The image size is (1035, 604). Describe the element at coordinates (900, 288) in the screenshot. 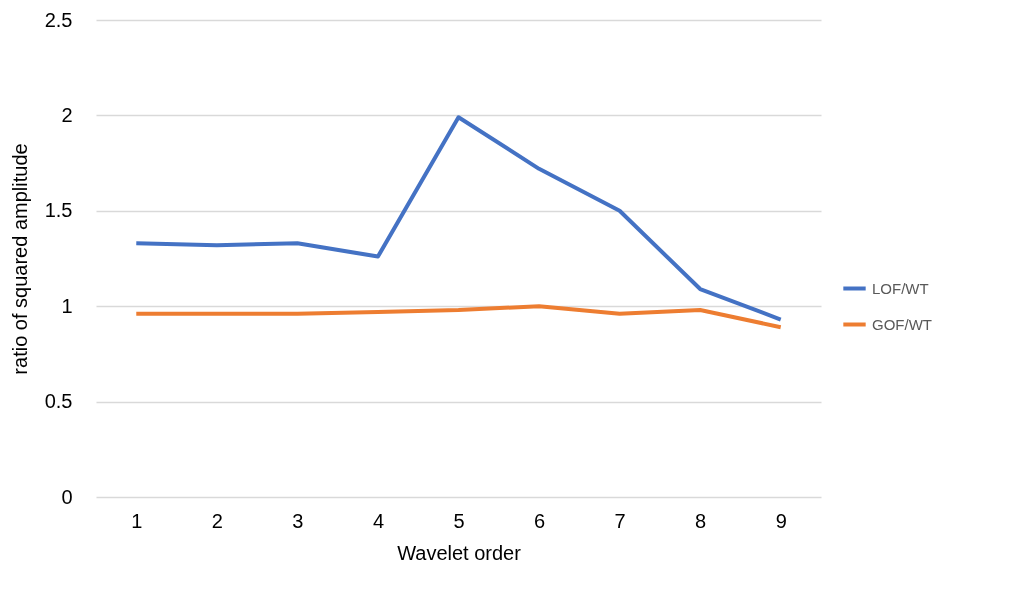

I see `legend-label: LOF/WT` at that location.